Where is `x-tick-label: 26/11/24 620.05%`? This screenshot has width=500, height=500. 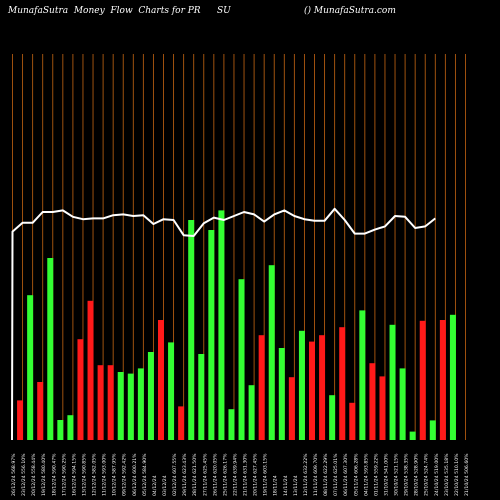 x-tick-label: 26/11/24 620.05% is located at coordinates (215, 474).